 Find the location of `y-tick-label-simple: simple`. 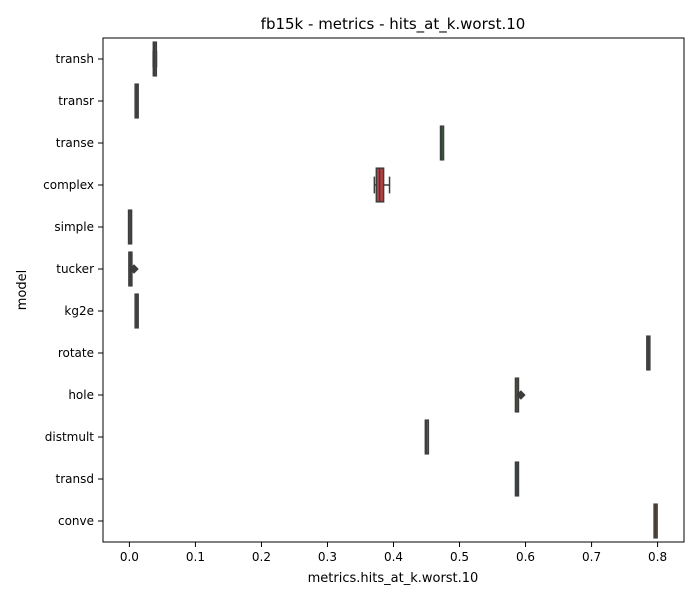

y-tick-label-simple: simple is located at coordinates (74, 227).